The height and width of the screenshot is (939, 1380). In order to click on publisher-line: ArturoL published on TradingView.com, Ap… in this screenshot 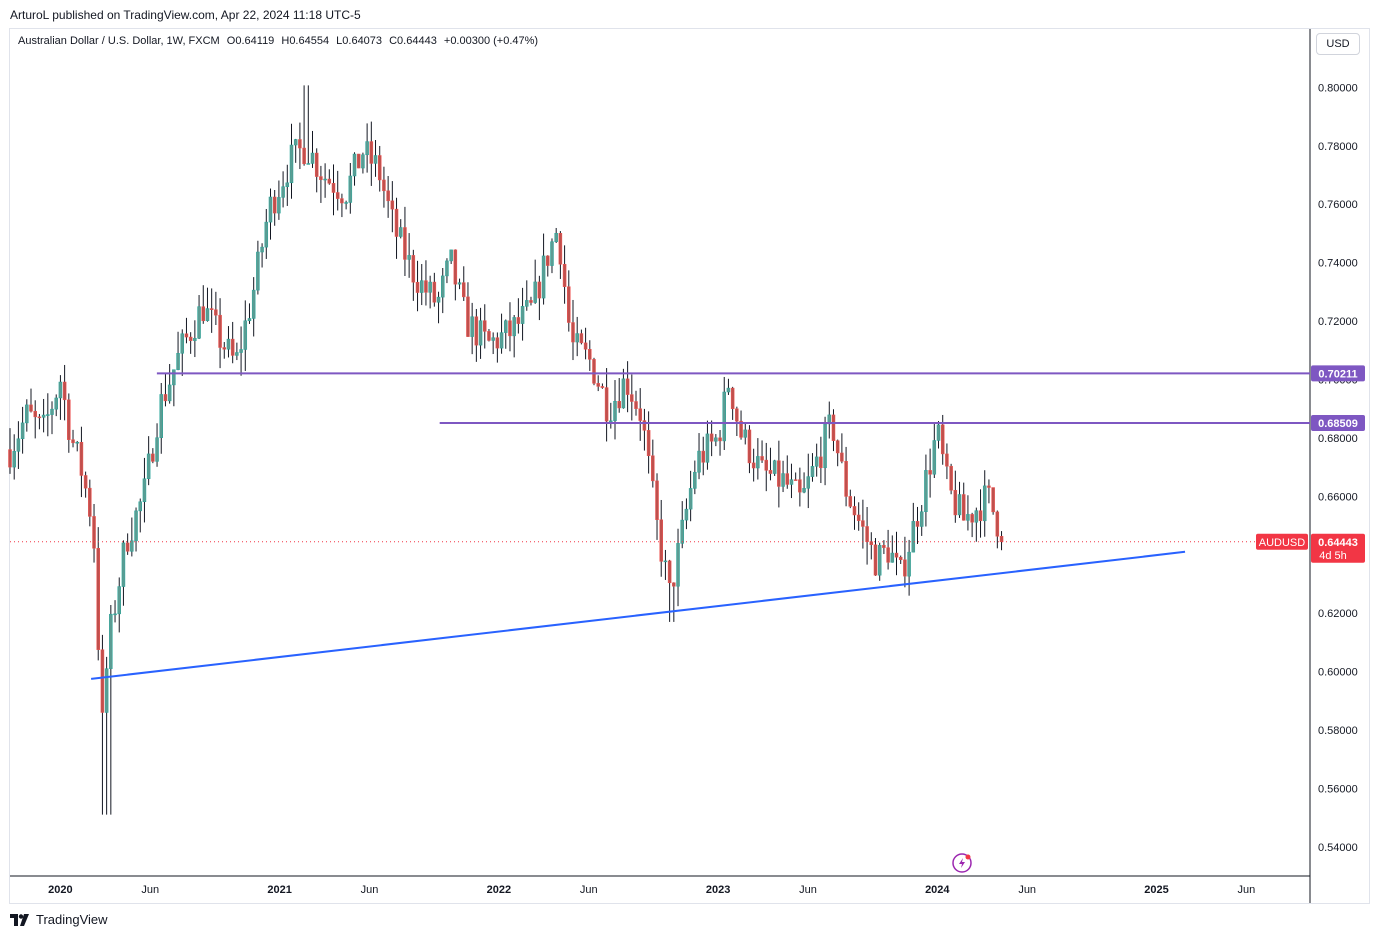, I will do `click(185, 15)`.